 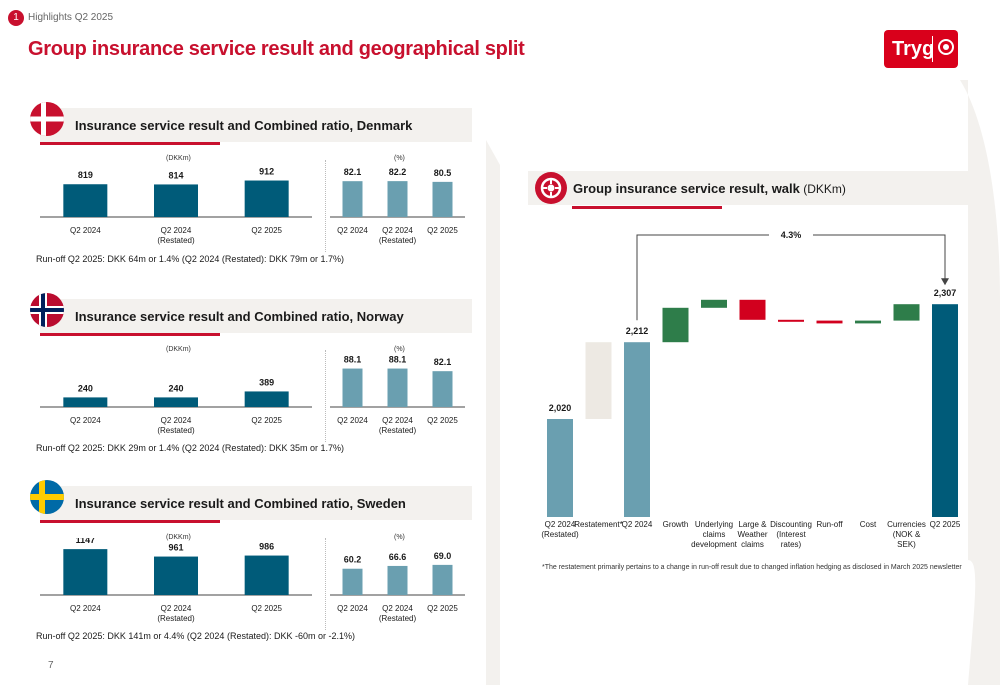 What do you see at coordinates (266, 172) in the screenshot?
I see `data-label: 912` at bounding box center [266, 172].